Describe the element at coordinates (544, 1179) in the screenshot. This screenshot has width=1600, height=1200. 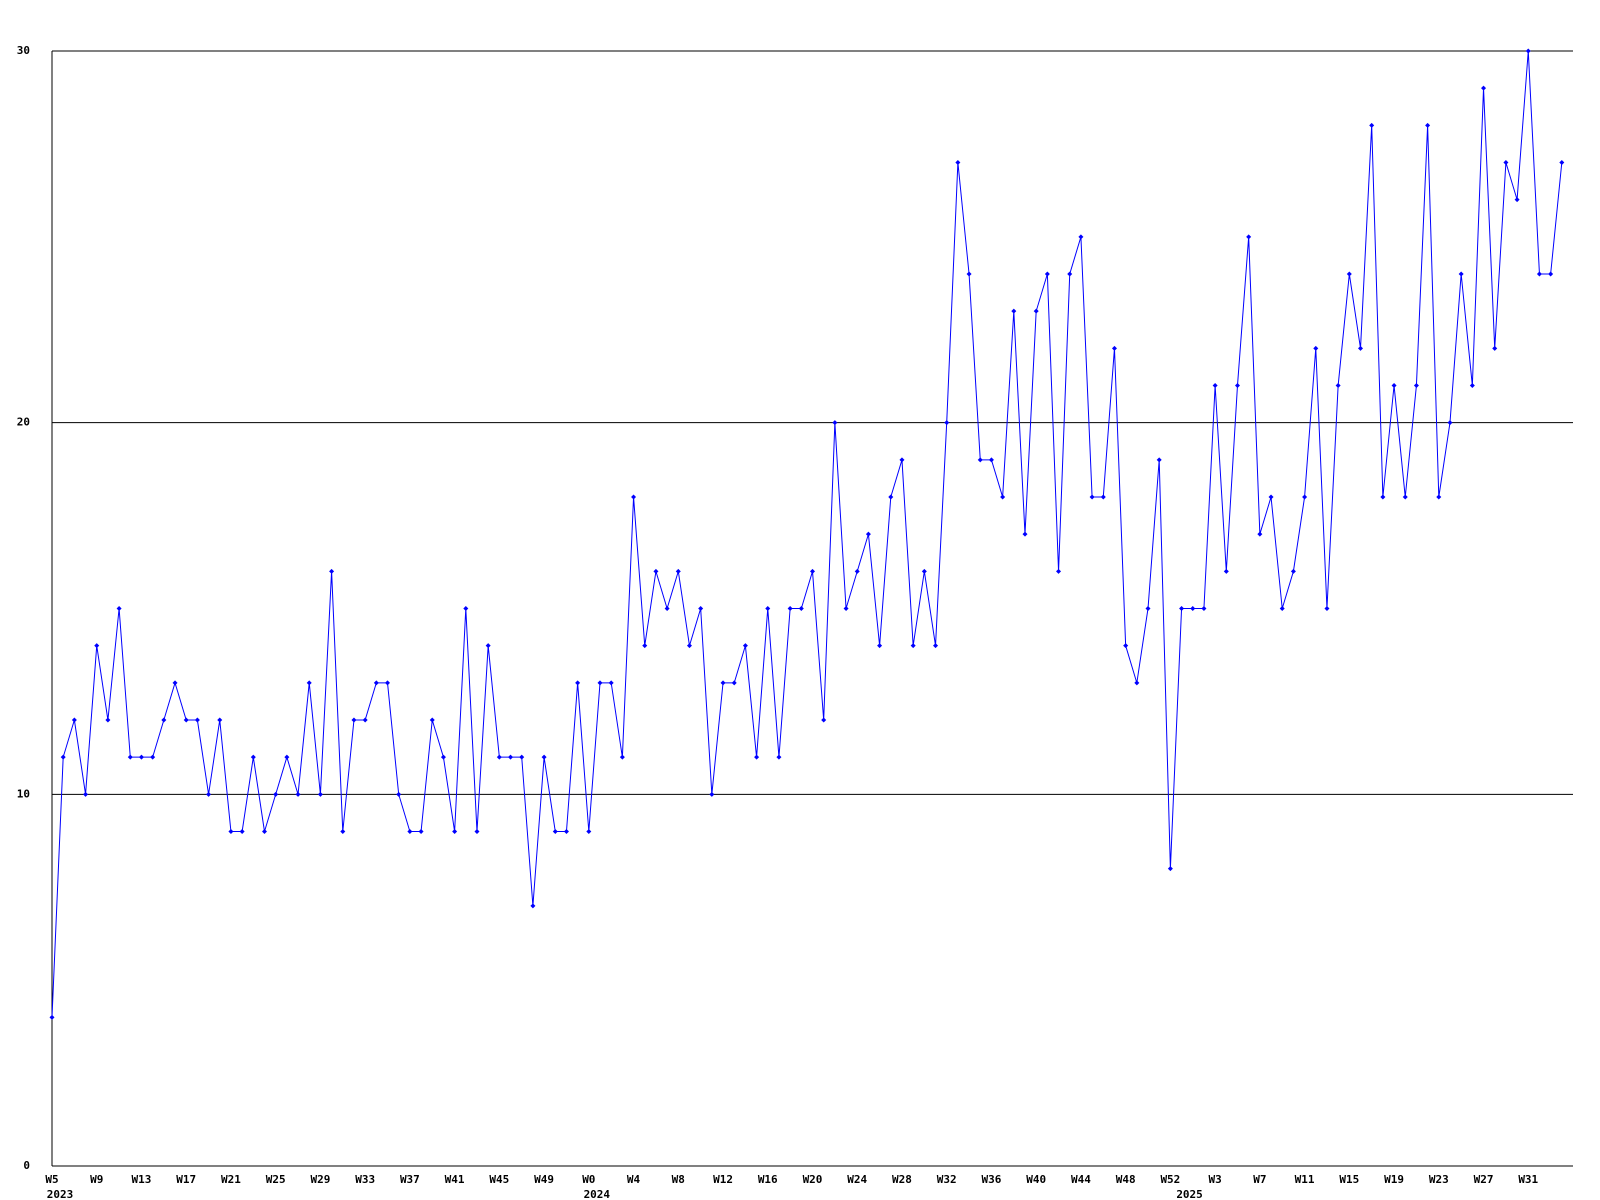
I see `x-tick-label: W49` at that location.